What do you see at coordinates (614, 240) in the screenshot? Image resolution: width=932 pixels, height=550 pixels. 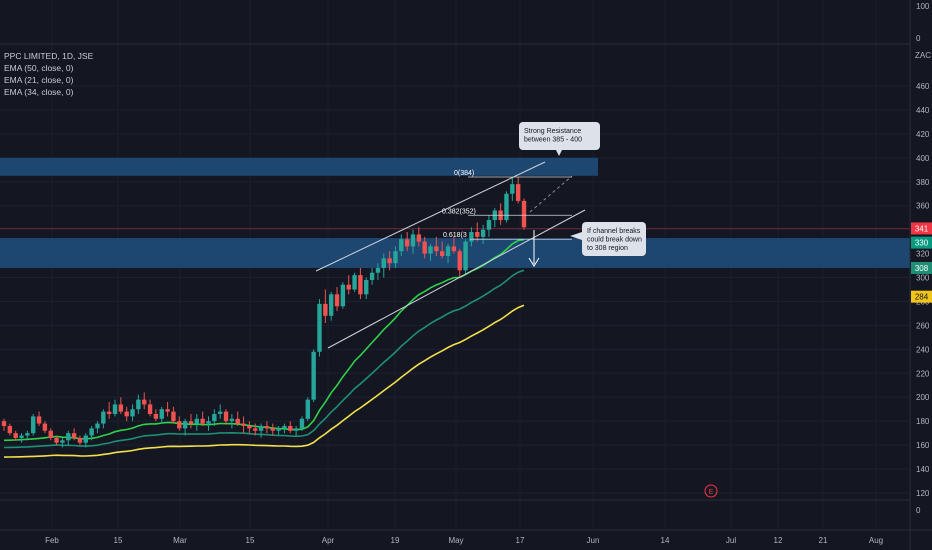 I see `callout-text: could break down` at bounding box center [614, 240].